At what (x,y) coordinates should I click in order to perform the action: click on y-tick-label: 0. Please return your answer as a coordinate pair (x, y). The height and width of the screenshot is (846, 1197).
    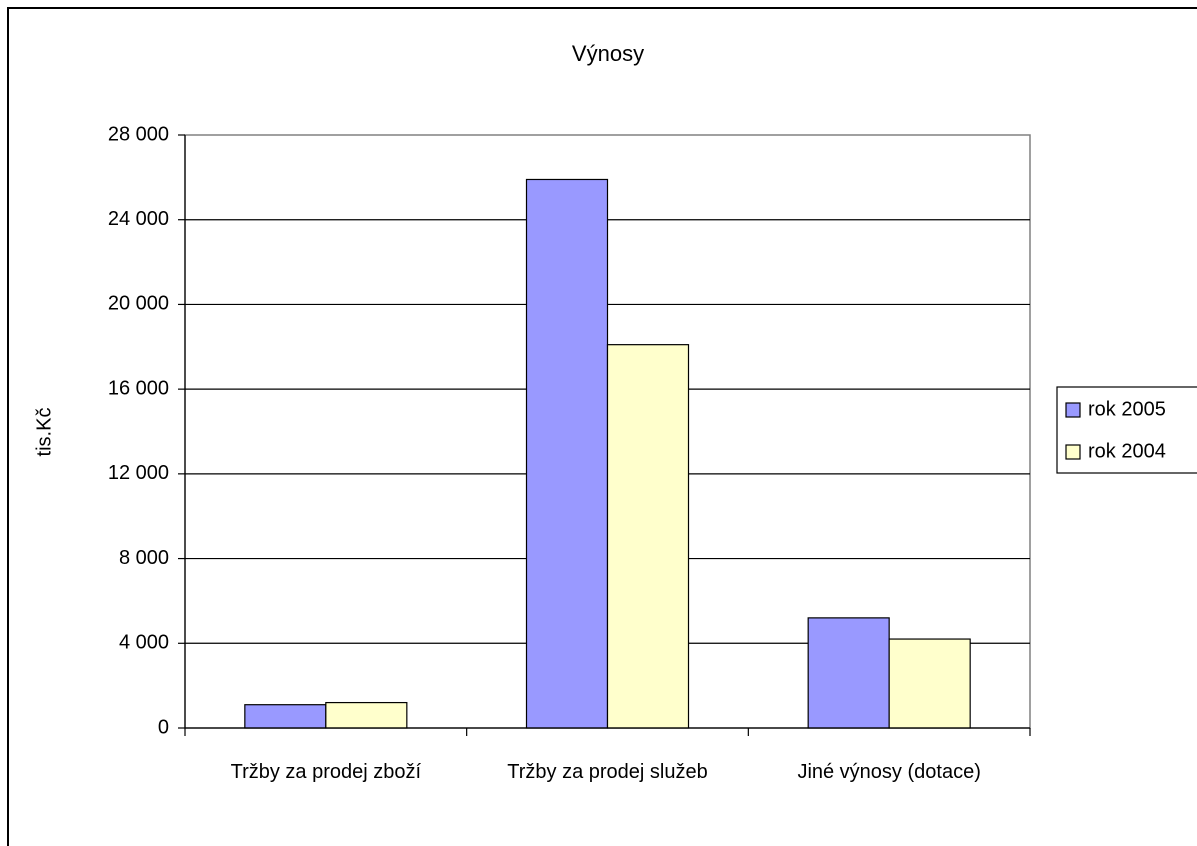
    Looking at the image, I should click on (163, 727).